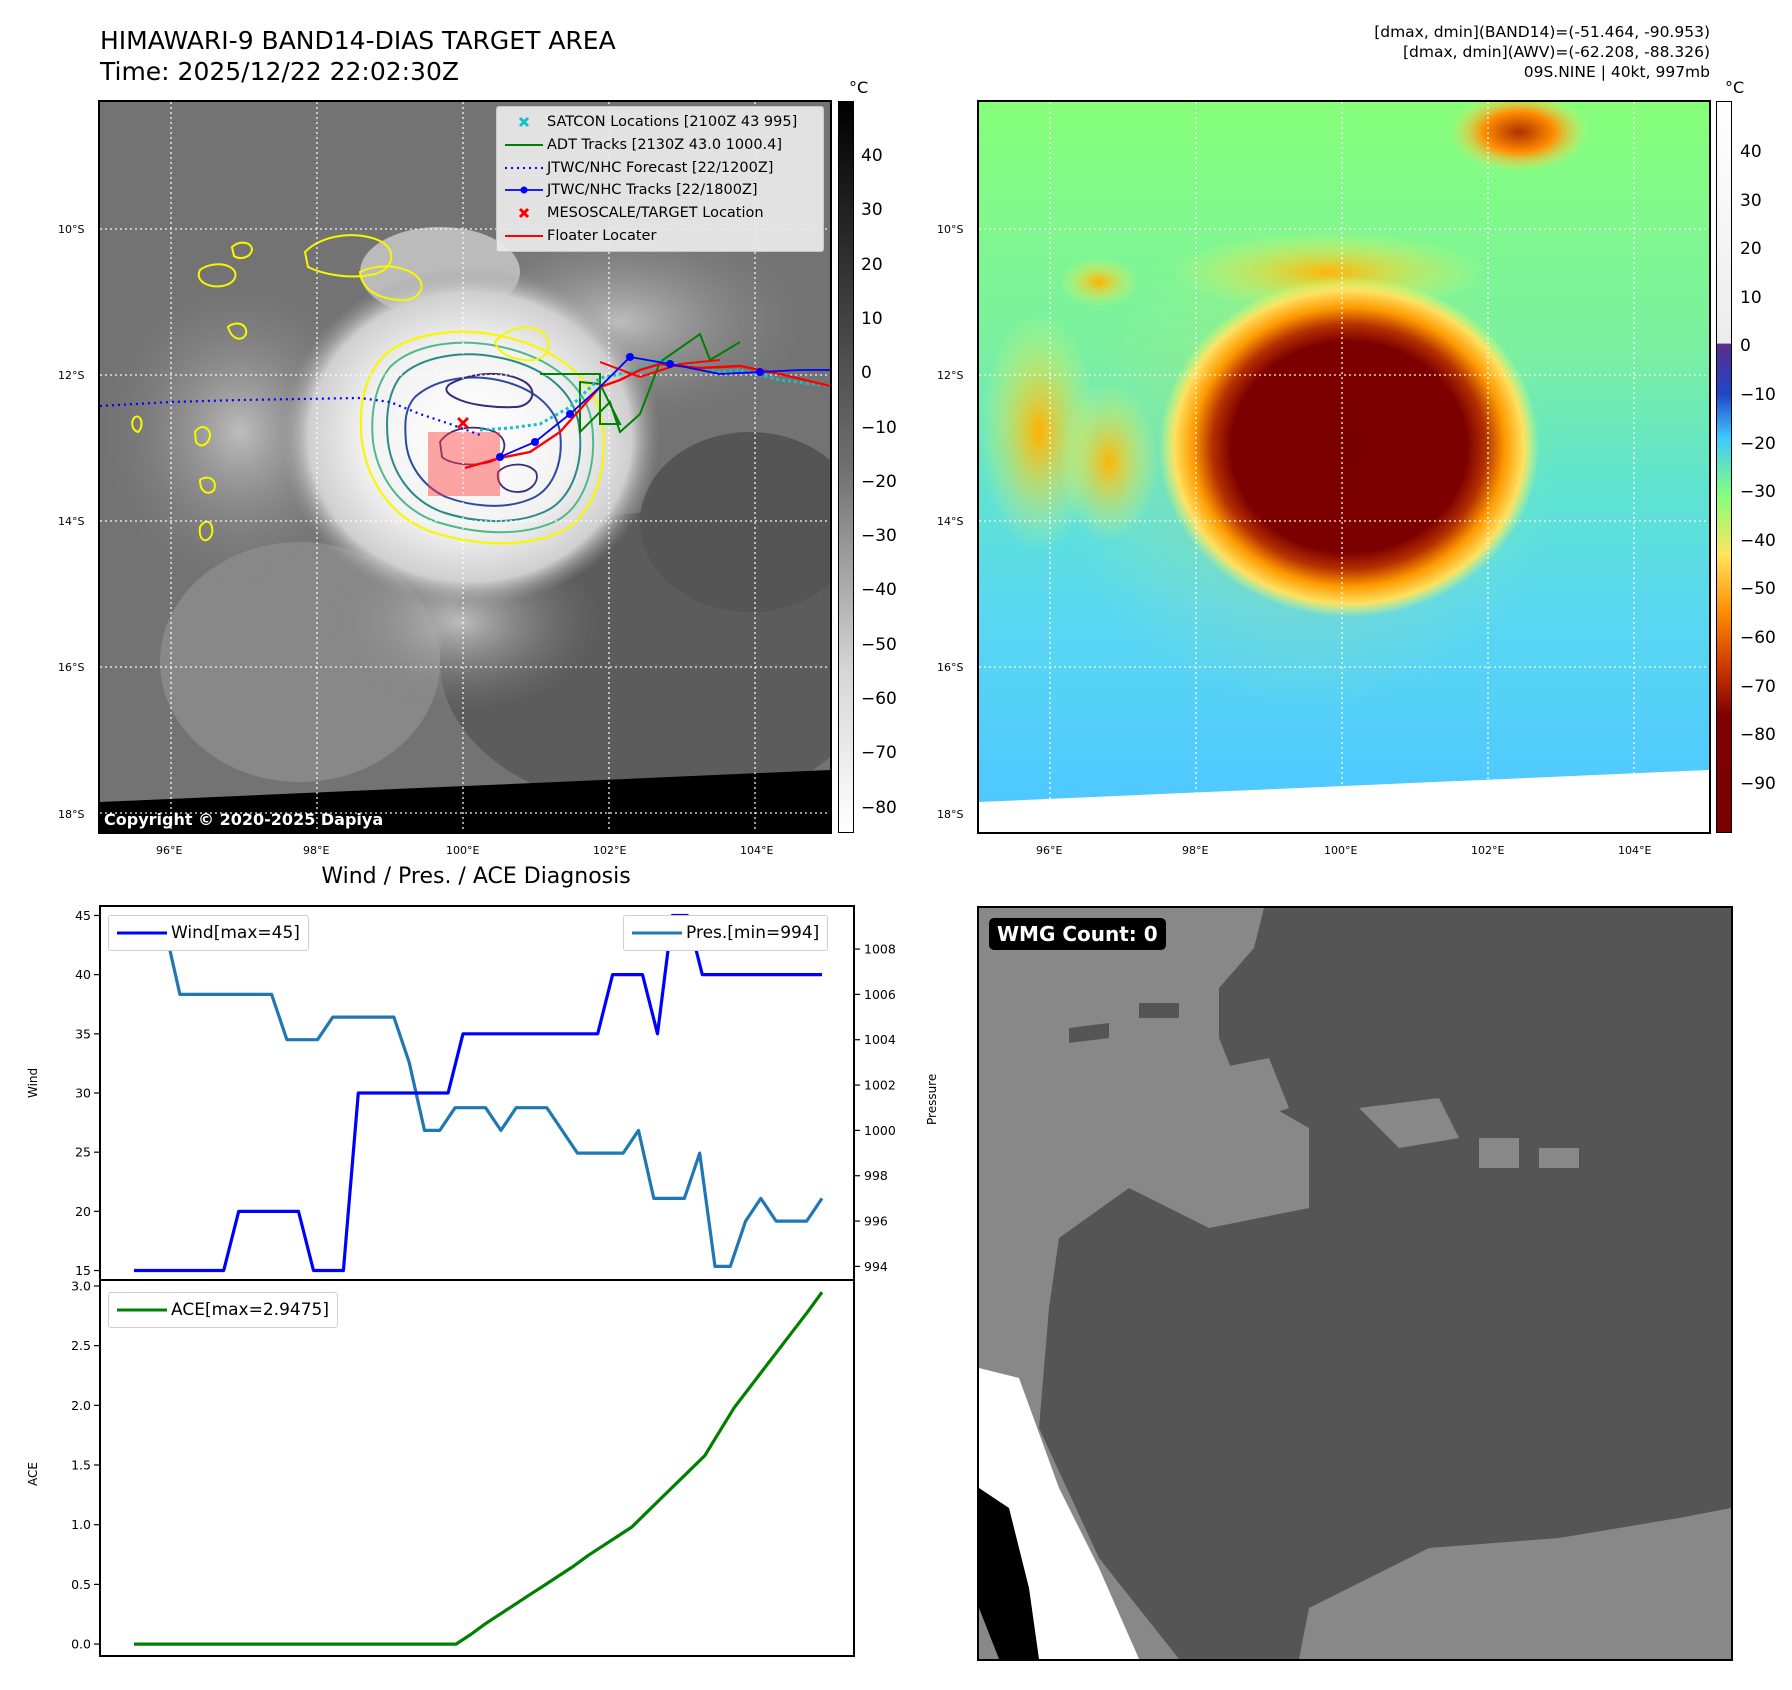  I want to click on y-tick-label: 1000, so click(880, 1130).